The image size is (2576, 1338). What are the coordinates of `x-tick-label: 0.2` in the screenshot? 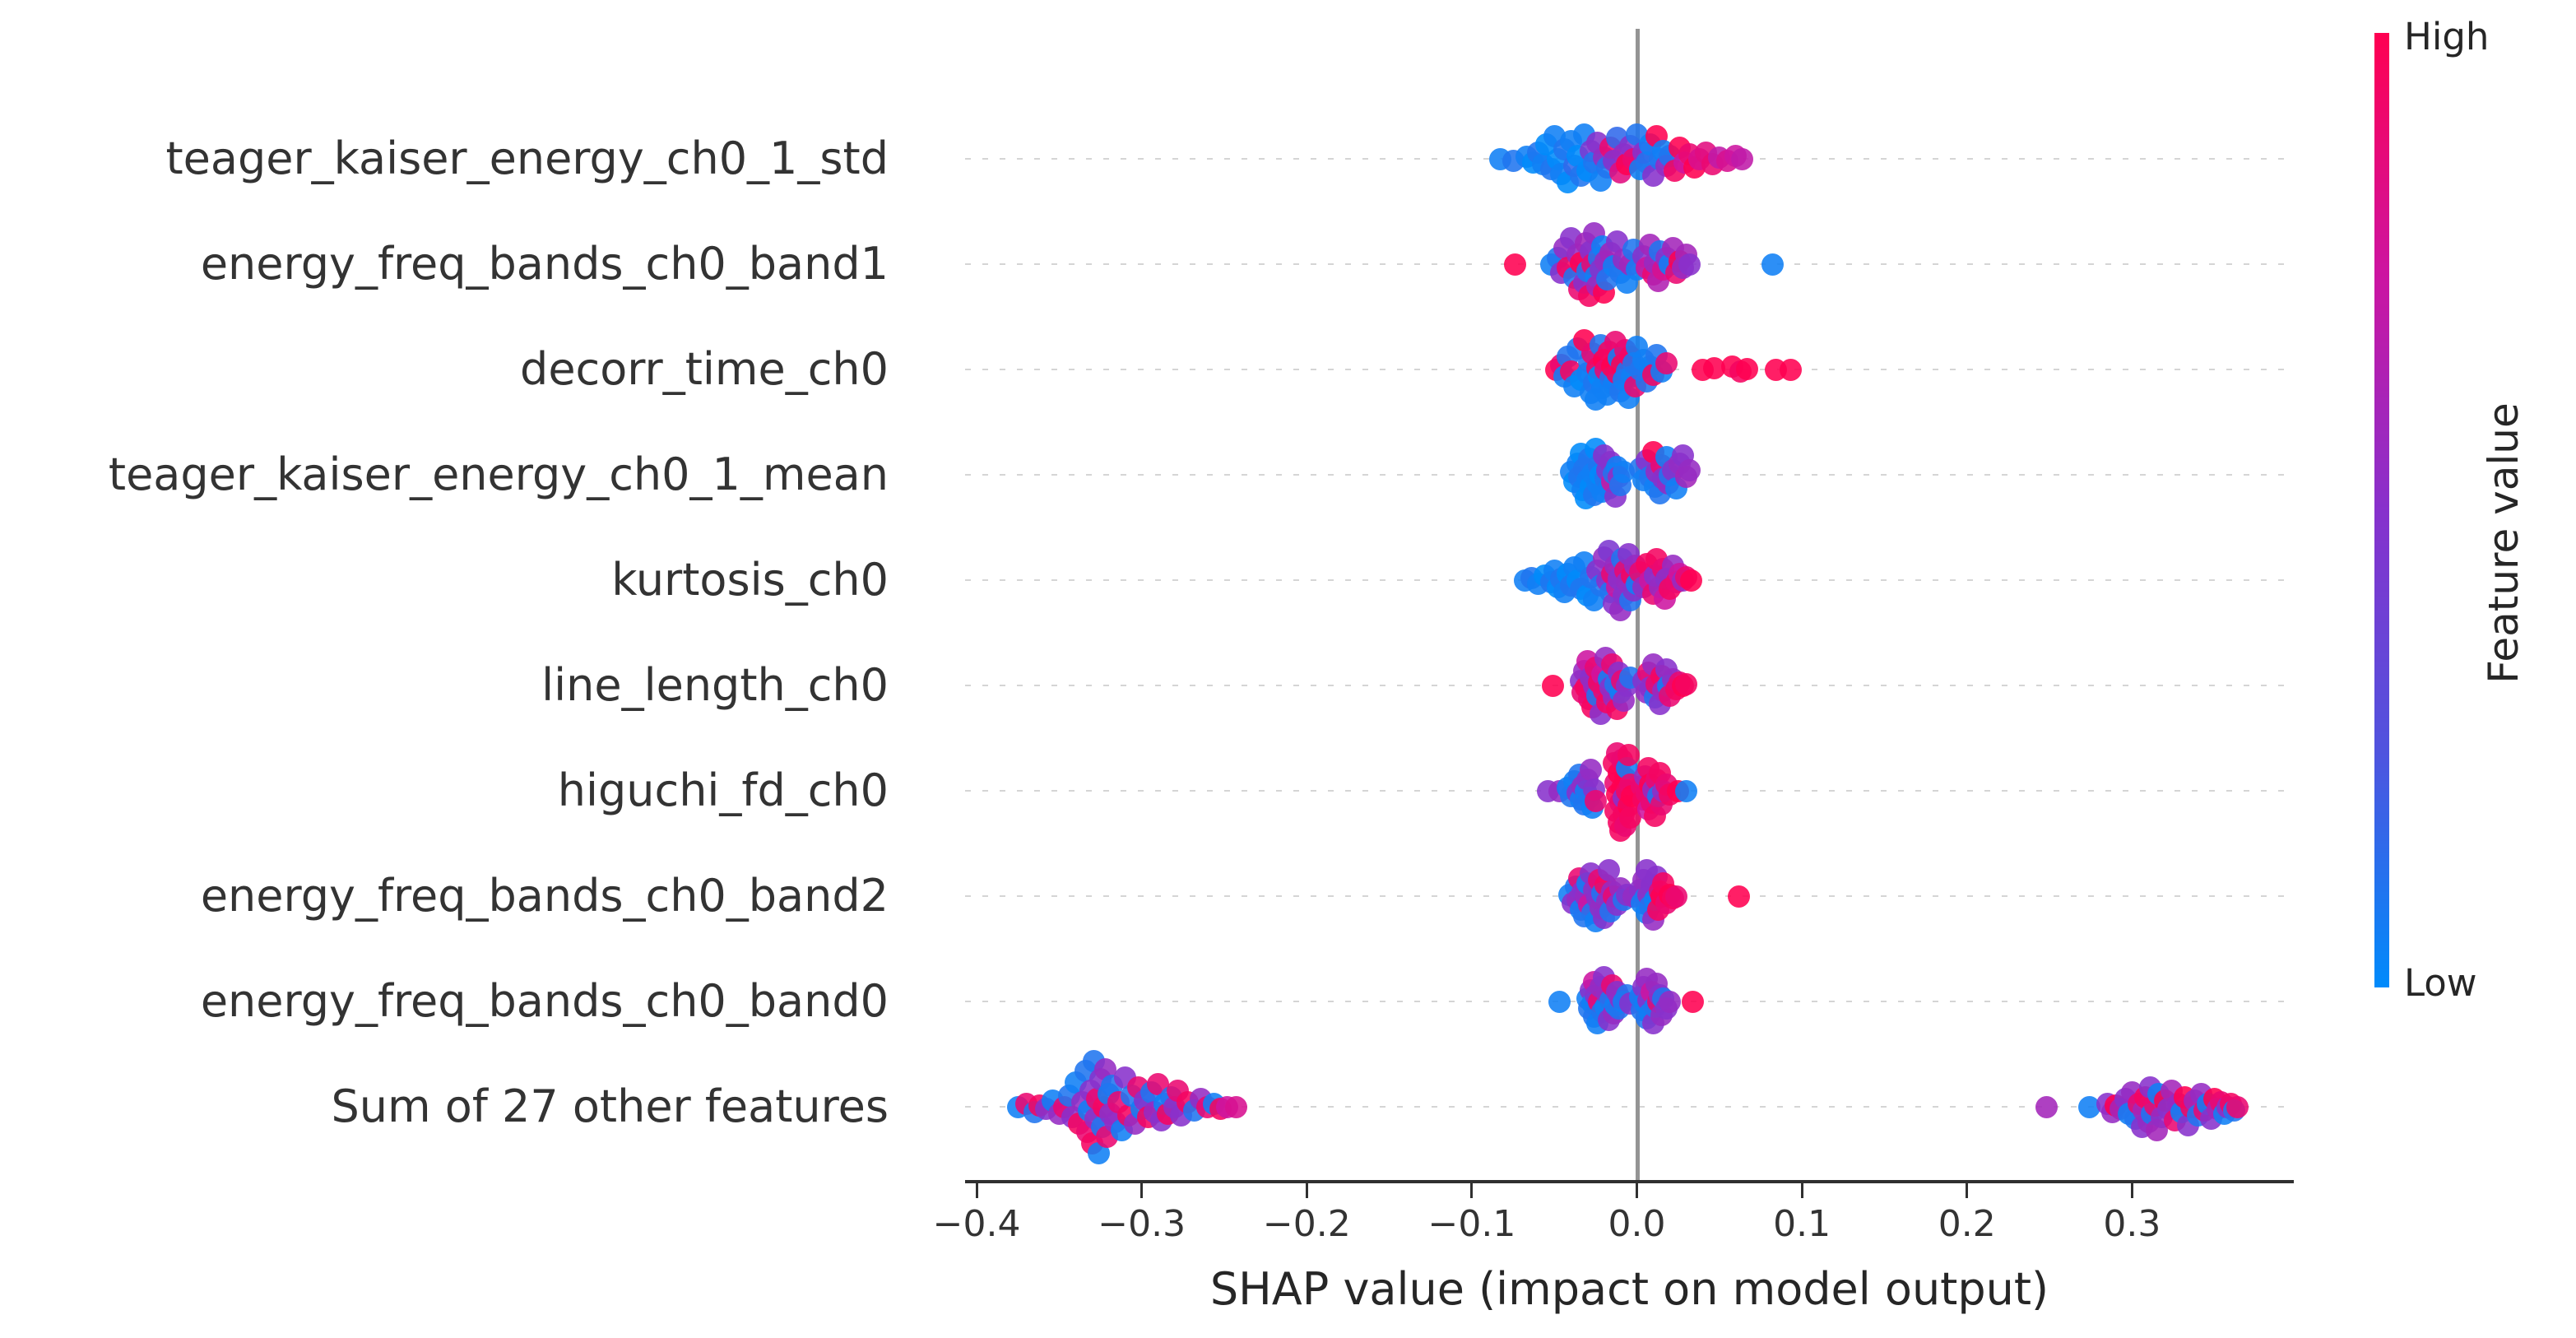 It's located at (1967, 1224).